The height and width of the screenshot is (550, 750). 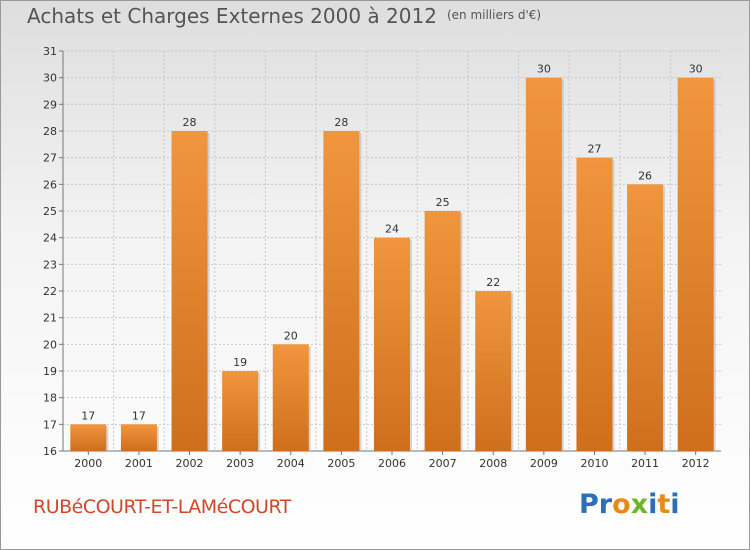 What do you see at coordinates (50, 211) in the screenshot?
I see `y-tick-label: 25` at bounding box center [50, 211].